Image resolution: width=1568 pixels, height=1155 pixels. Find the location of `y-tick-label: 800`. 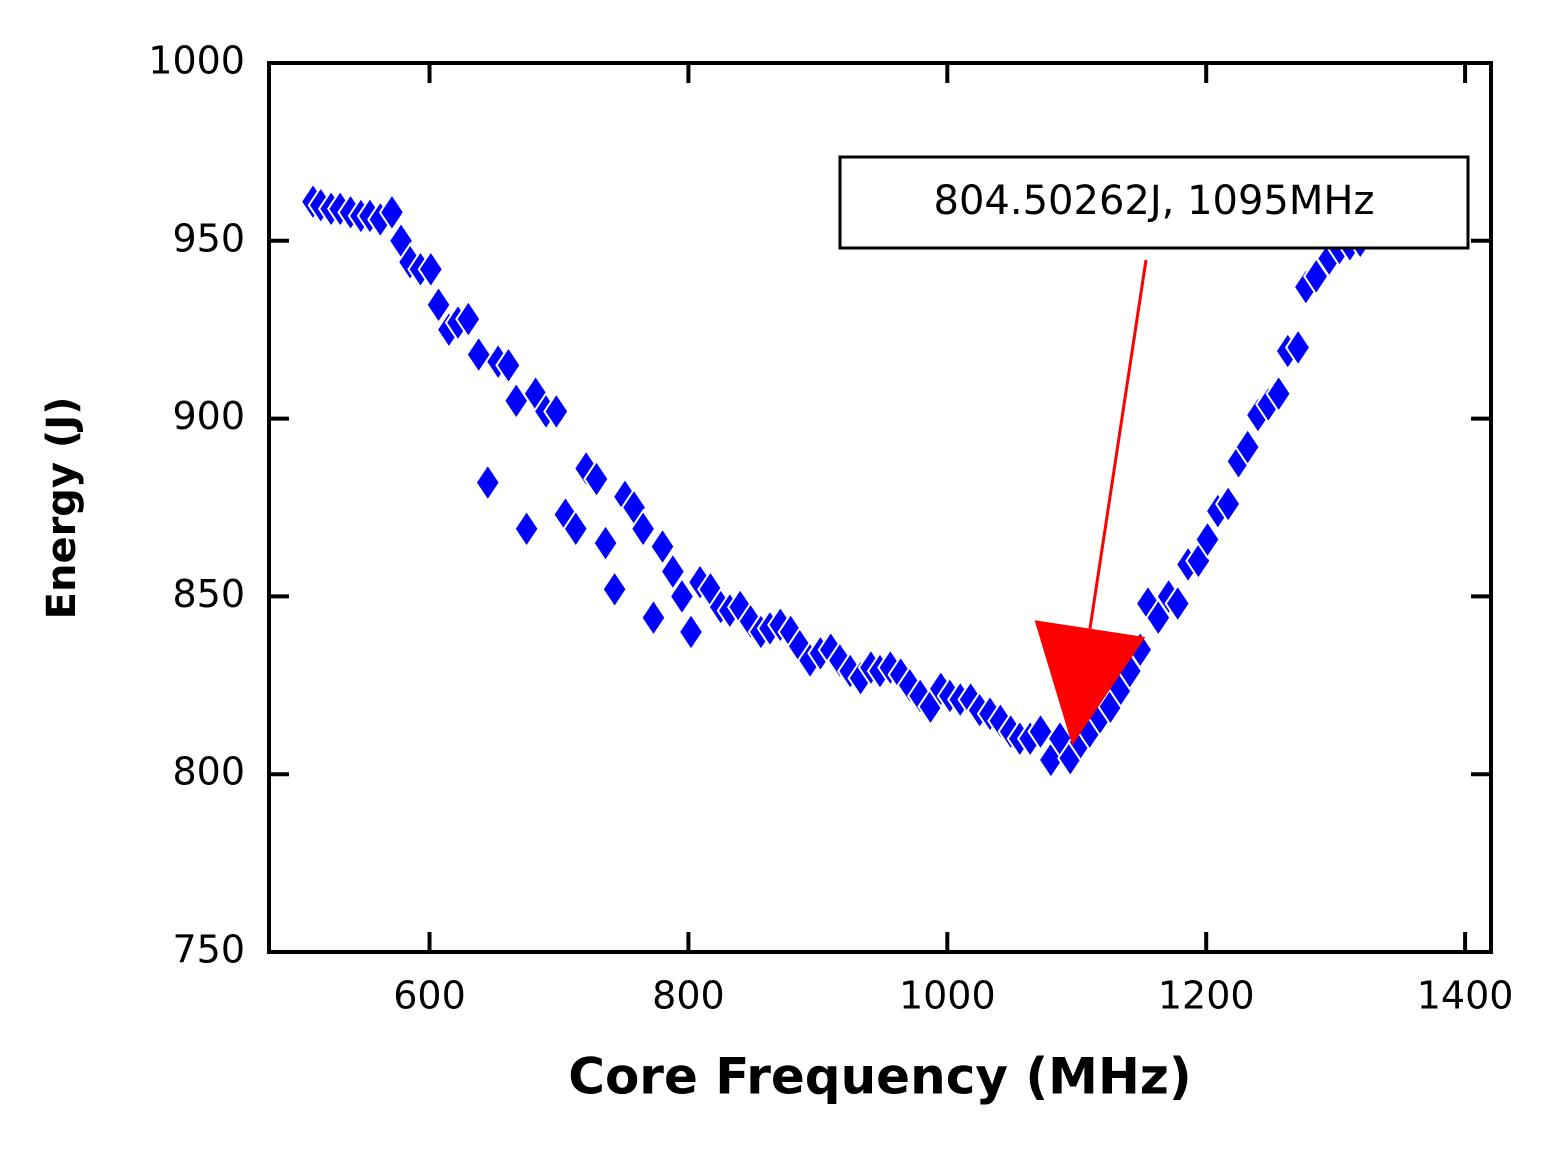

y-tick-label: 800 is located at coordinates (208, 772).